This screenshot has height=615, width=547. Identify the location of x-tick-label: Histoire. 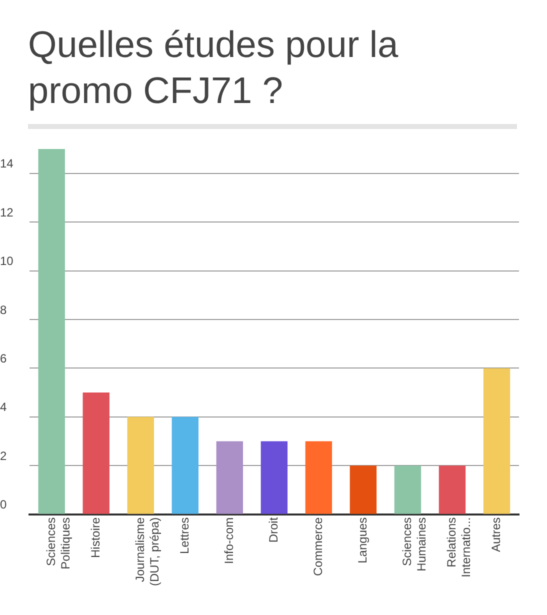
(95, 537).